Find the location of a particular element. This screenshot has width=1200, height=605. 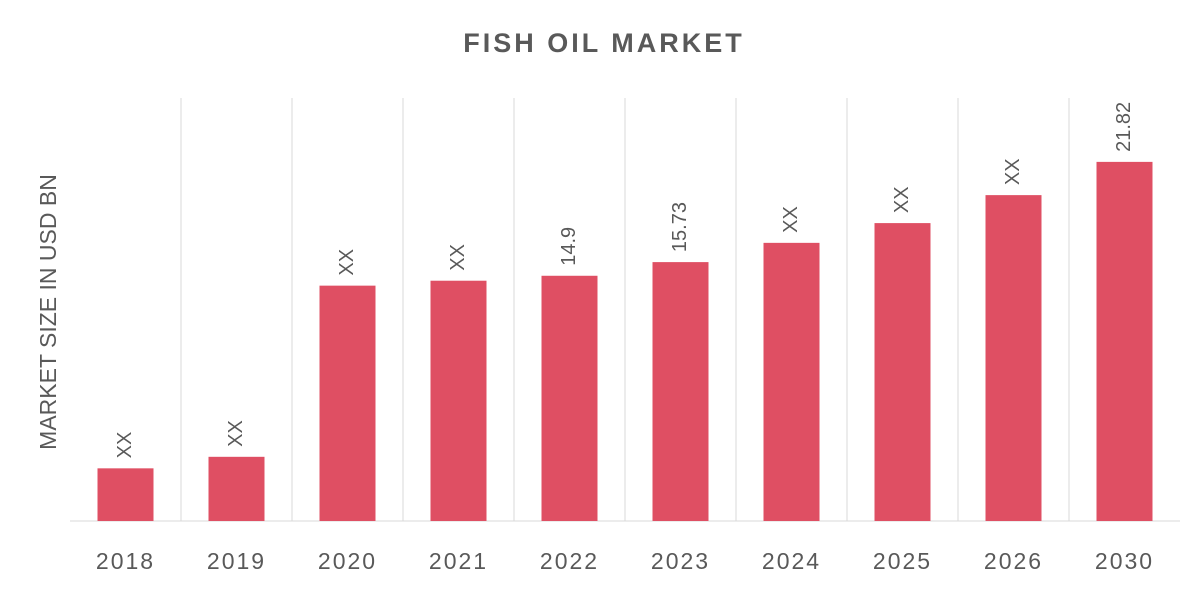

x-tick-label: 2019 is located at coordinates (236, 561).